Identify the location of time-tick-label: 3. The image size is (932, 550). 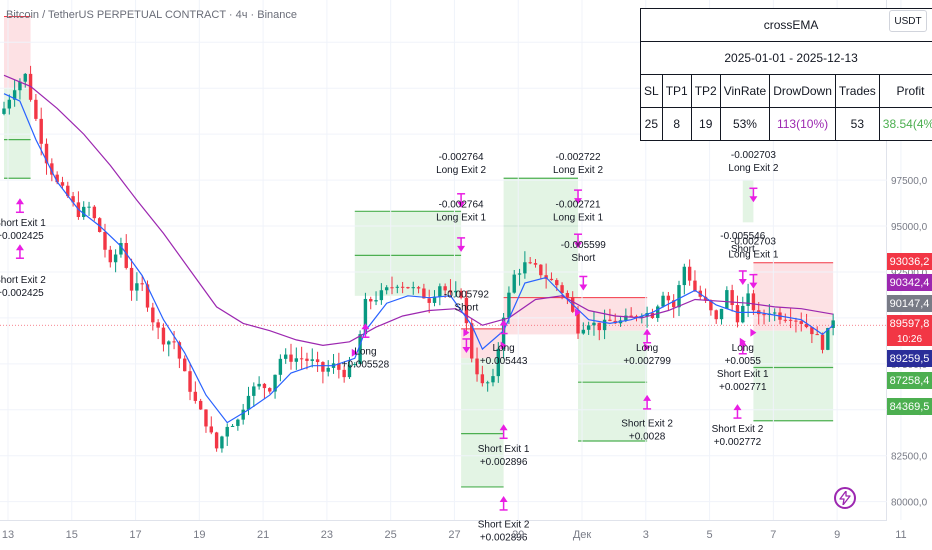
(646, 535).